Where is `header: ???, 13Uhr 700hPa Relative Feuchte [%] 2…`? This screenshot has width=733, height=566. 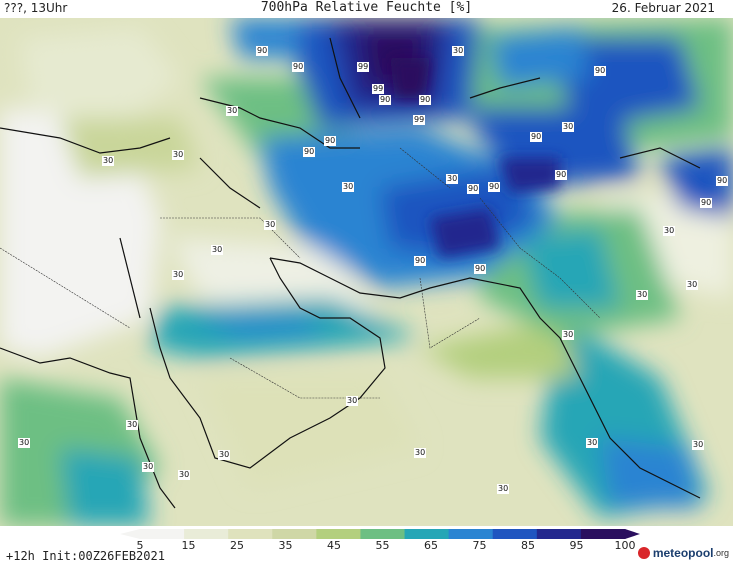 header: ???, 13Uhr 700hPa Relative Feuchte [%] 2… is located at coordinates (366, 9).